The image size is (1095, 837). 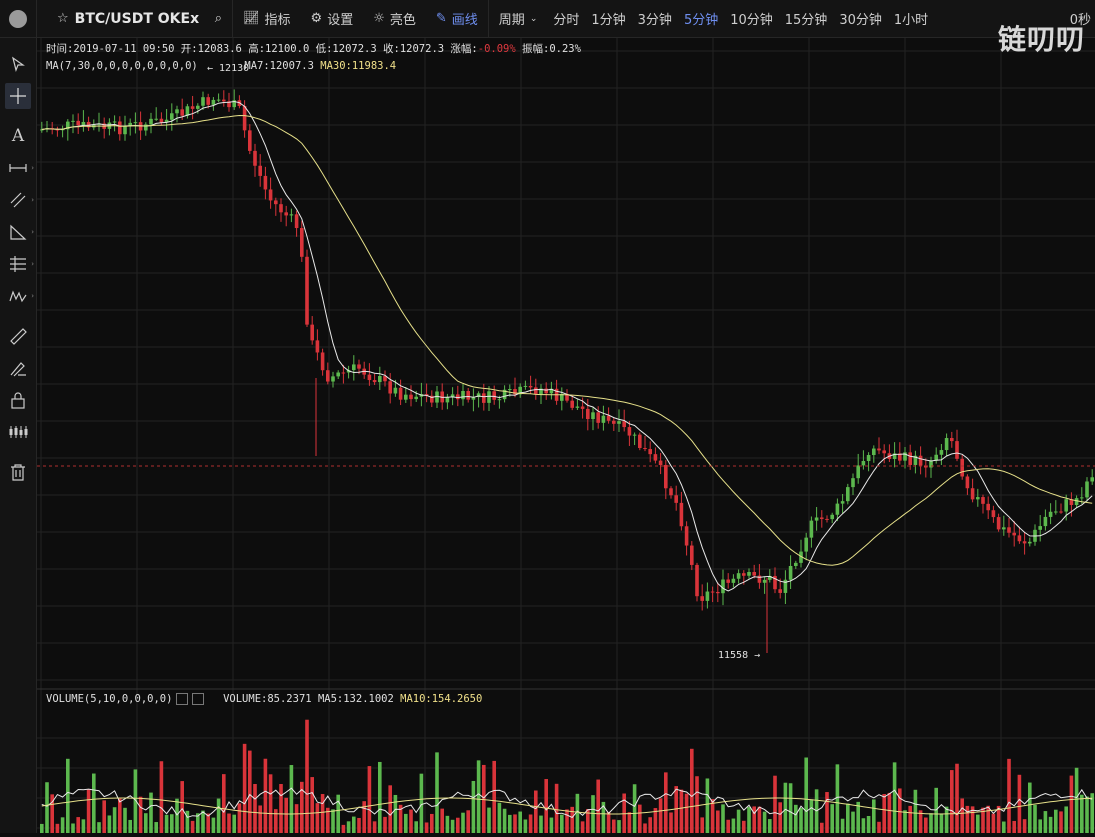 I want to click on period-tab-2: 3分钟, so click(x=654, y=20).